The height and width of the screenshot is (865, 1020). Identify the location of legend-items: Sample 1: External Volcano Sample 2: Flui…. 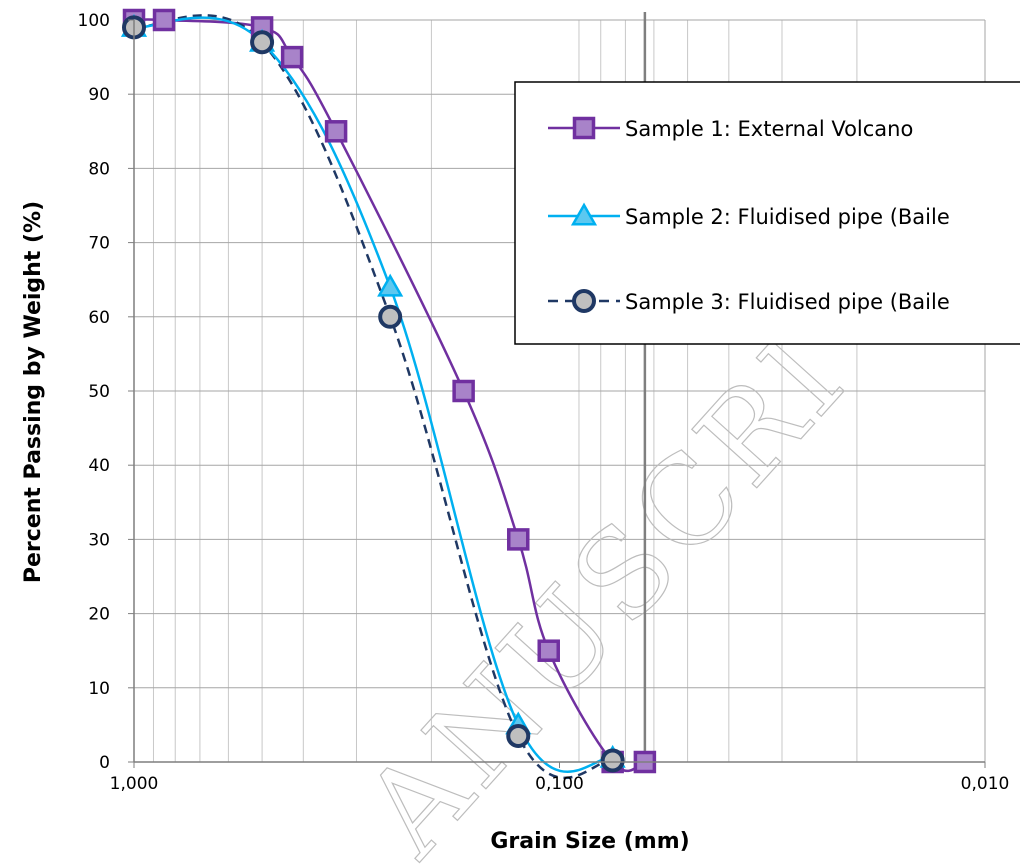
(749, 215).